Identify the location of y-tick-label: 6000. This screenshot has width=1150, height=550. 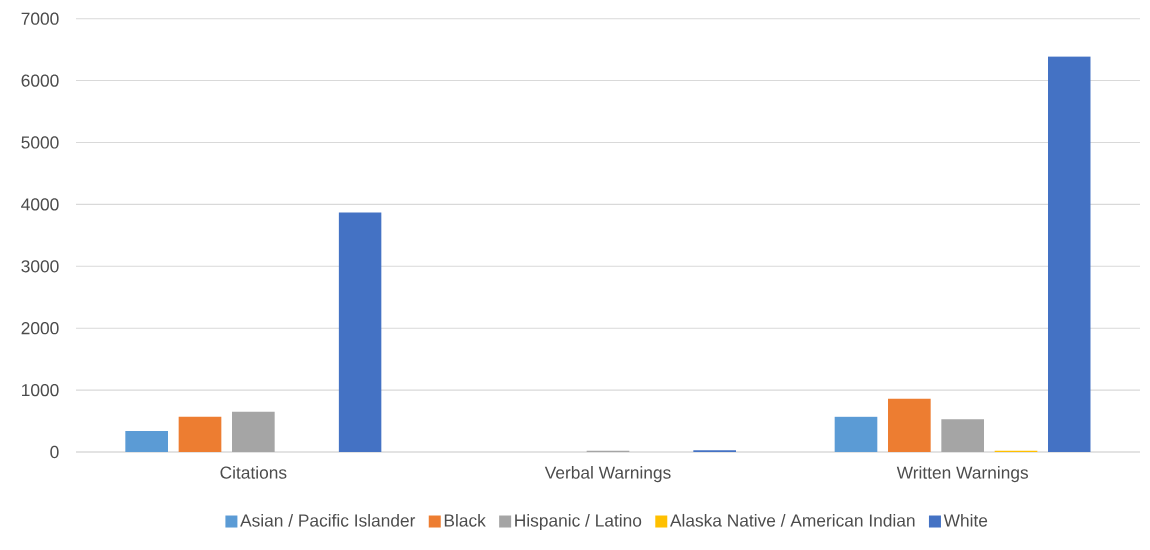
(40, 80).